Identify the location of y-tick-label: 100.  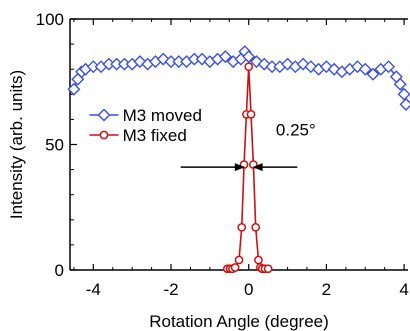
(50, 19).